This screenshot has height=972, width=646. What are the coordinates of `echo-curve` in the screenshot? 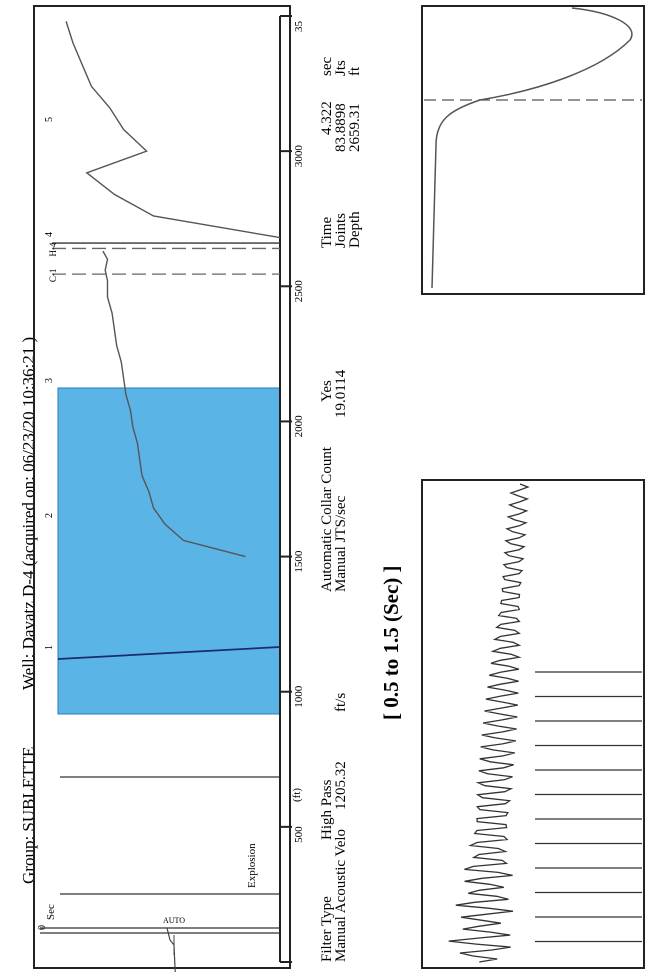 It's located at (532, 148).